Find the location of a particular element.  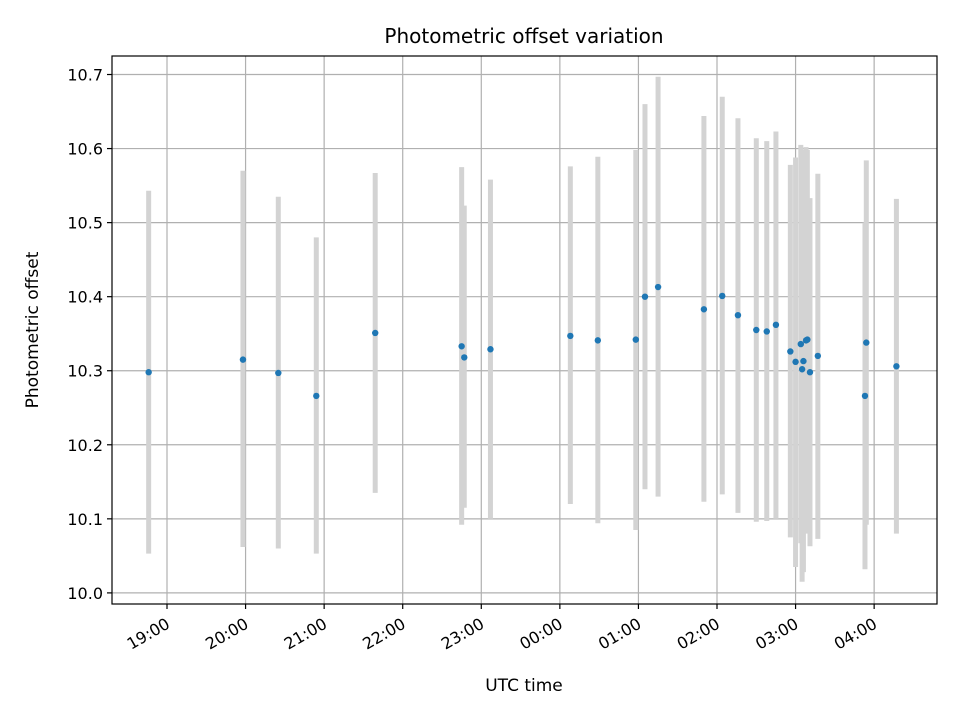

y-axis-ticks: 10.0 10.1 10.2 10.3 10.4 10.5 10.6 10.7 is located at coordinates (89, 334).